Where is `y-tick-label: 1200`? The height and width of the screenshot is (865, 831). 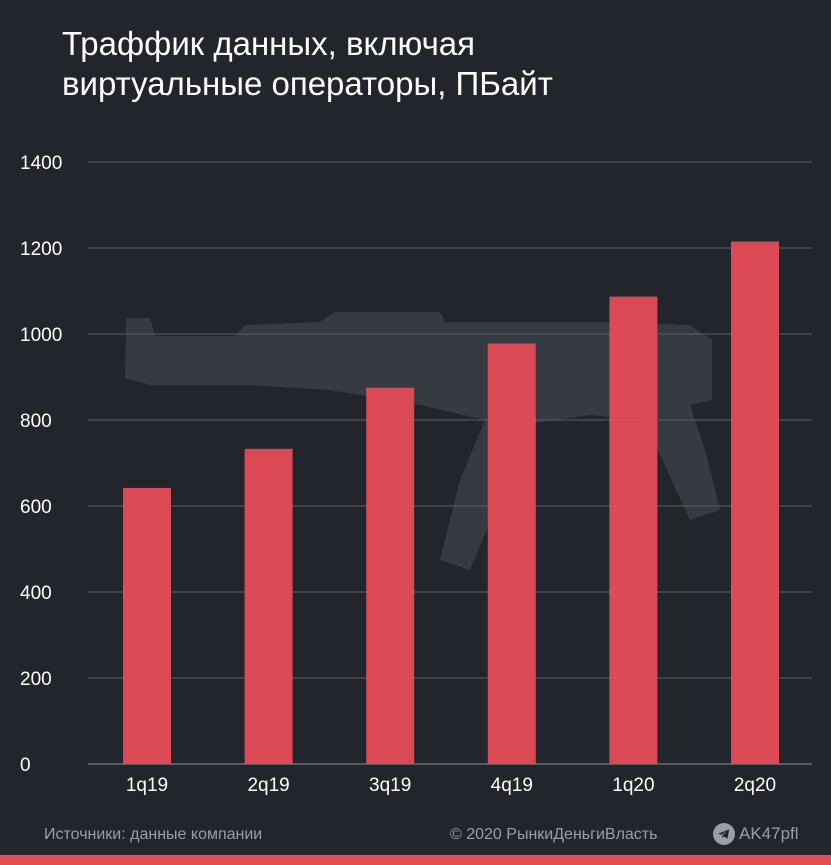 y-tick-label: 1200 is located at coordinates (41, 249).